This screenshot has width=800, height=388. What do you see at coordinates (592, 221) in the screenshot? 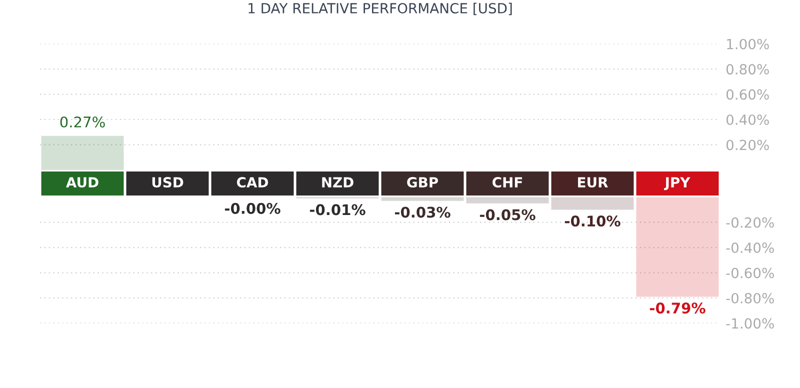
I see `data-label: -0.10%` at bounding box center [592, 221].